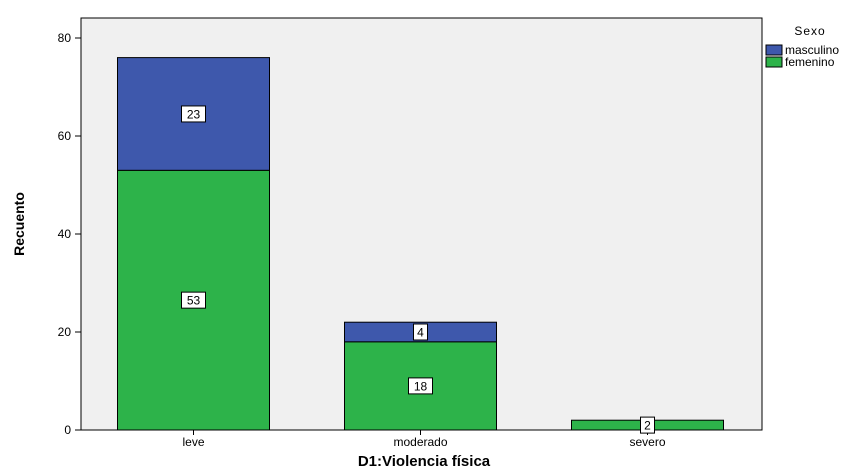 This screenshot has width=867, height=470. I want to click on data-label: 2, so click(647, 425).